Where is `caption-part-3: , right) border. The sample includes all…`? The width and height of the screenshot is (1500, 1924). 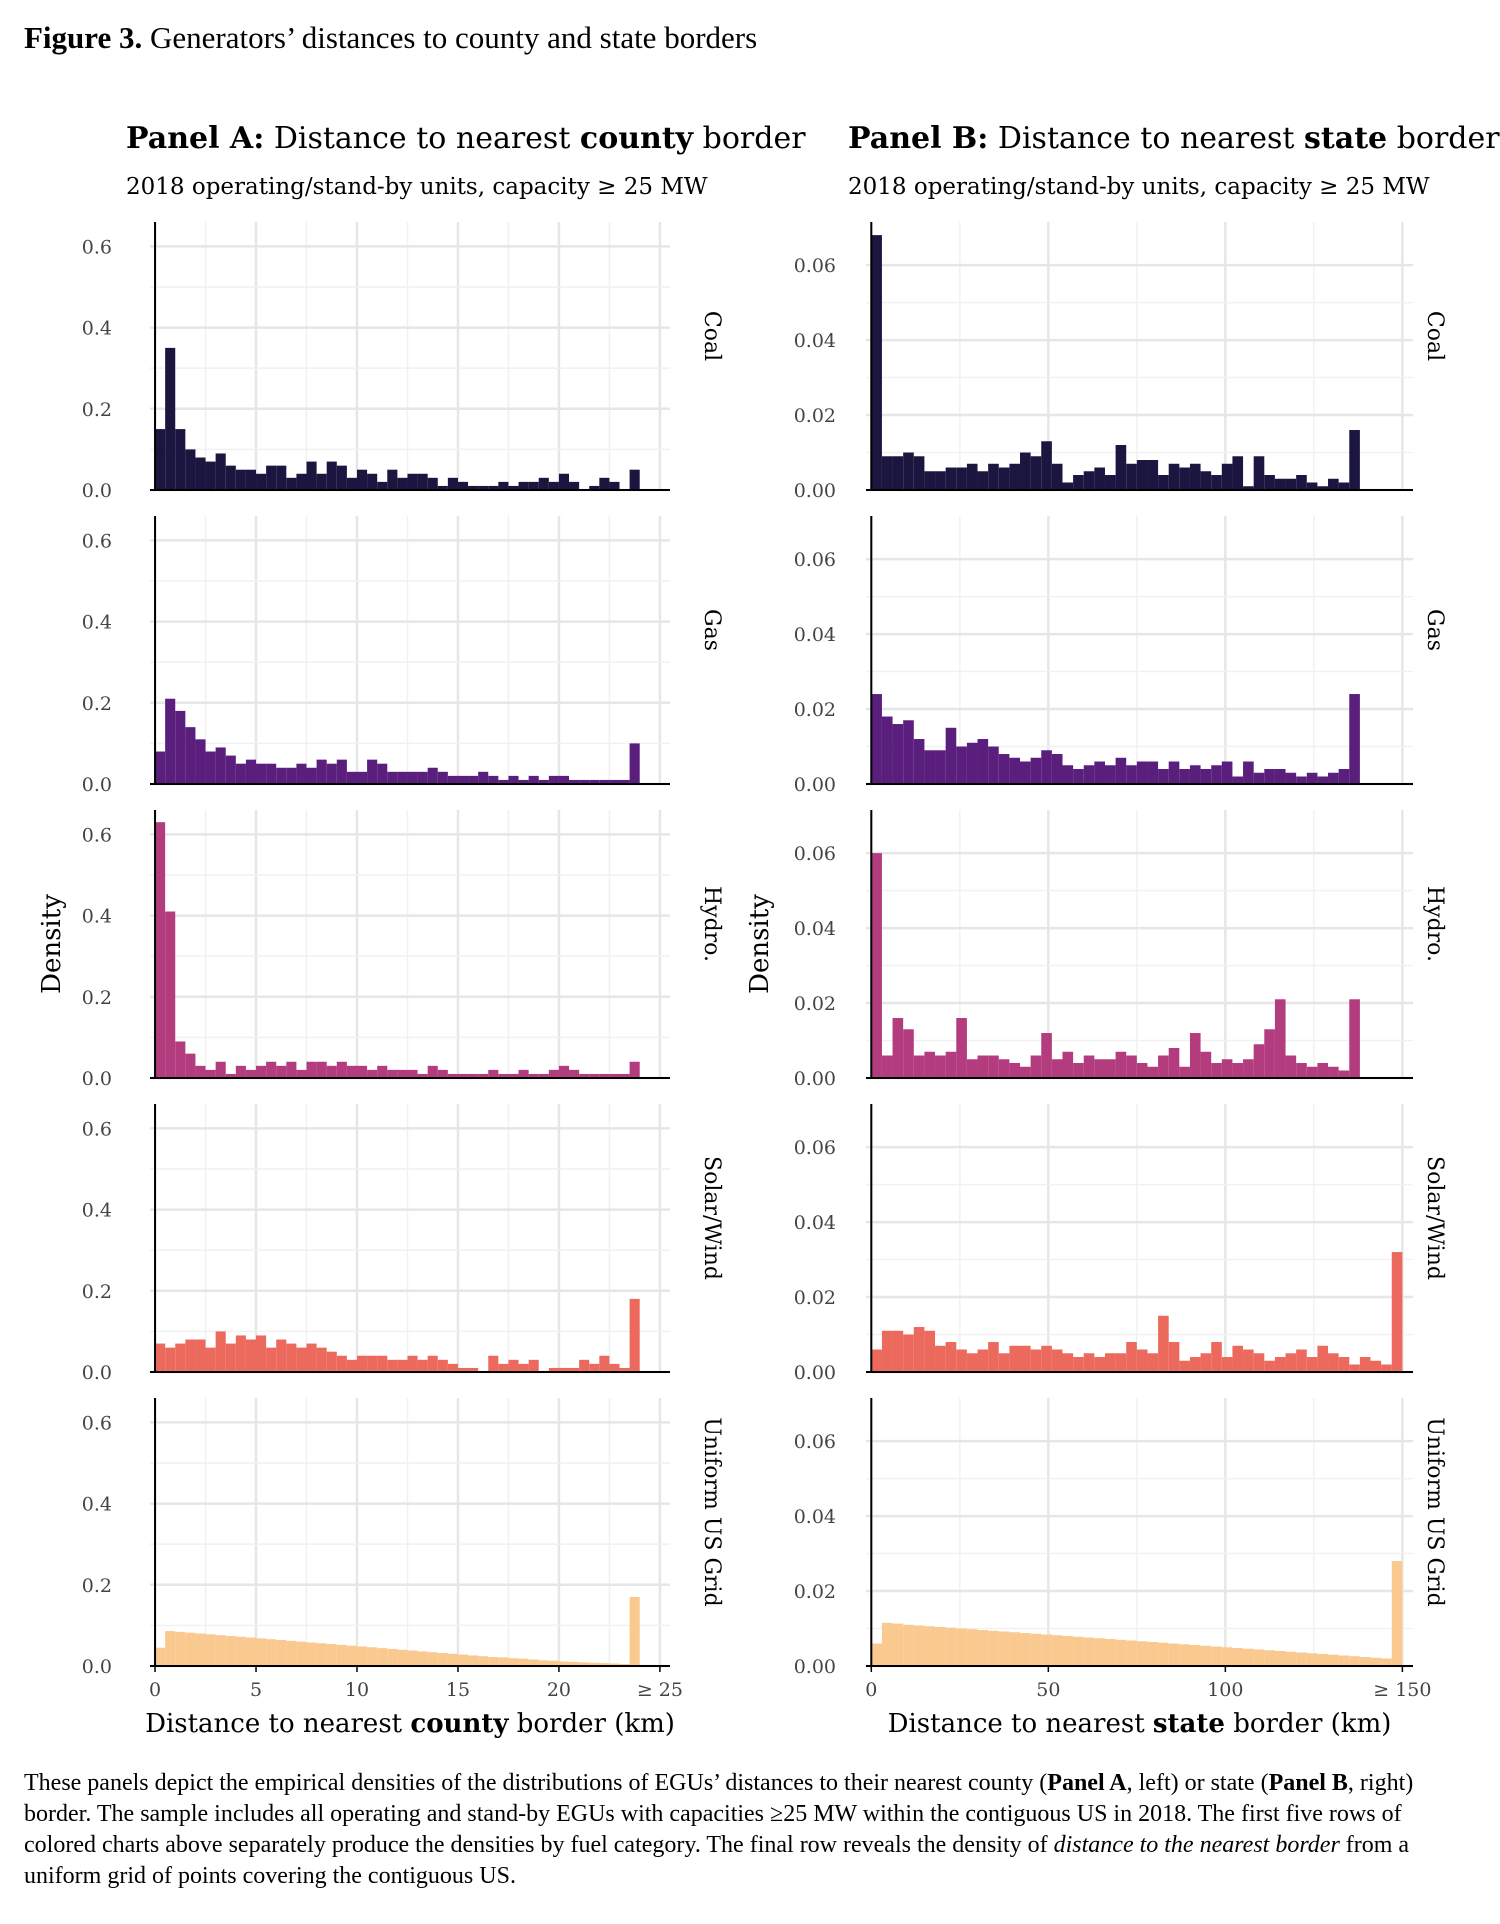
caption-part-3: , right) border. The sample includes all… is located at coordinates (719, 1814).